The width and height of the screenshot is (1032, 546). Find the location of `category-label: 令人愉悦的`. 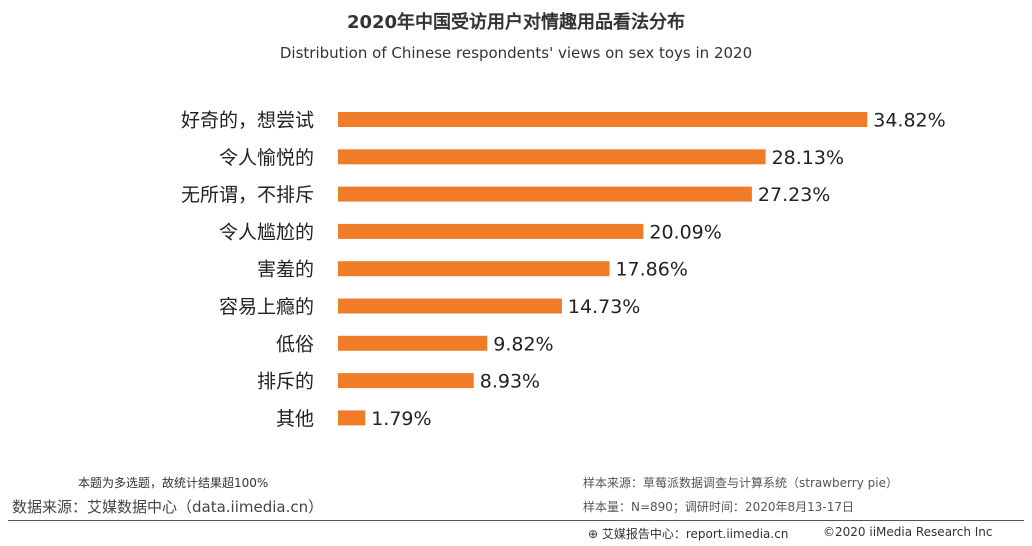

category-label: 令人愉悦的 is located at coordinates (266, 158).